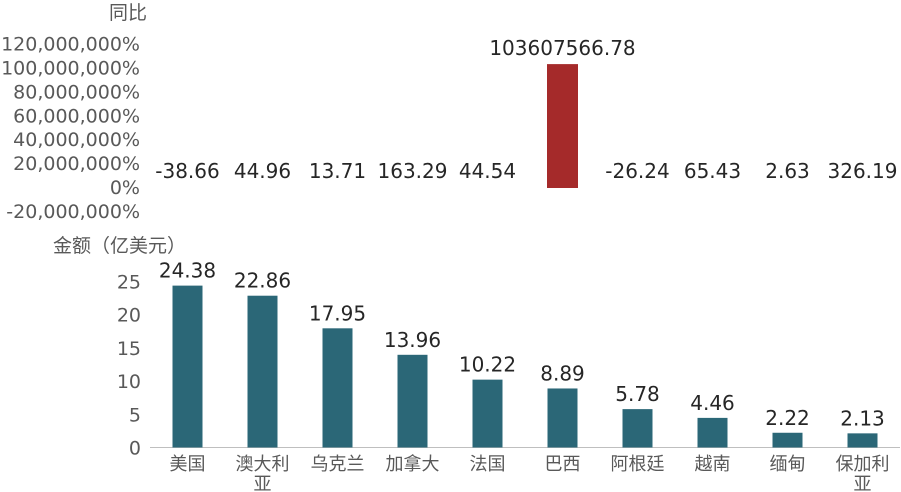 The height and width of the screenshot is (492, 901). I want to click on top-bar, so click(562, 126).